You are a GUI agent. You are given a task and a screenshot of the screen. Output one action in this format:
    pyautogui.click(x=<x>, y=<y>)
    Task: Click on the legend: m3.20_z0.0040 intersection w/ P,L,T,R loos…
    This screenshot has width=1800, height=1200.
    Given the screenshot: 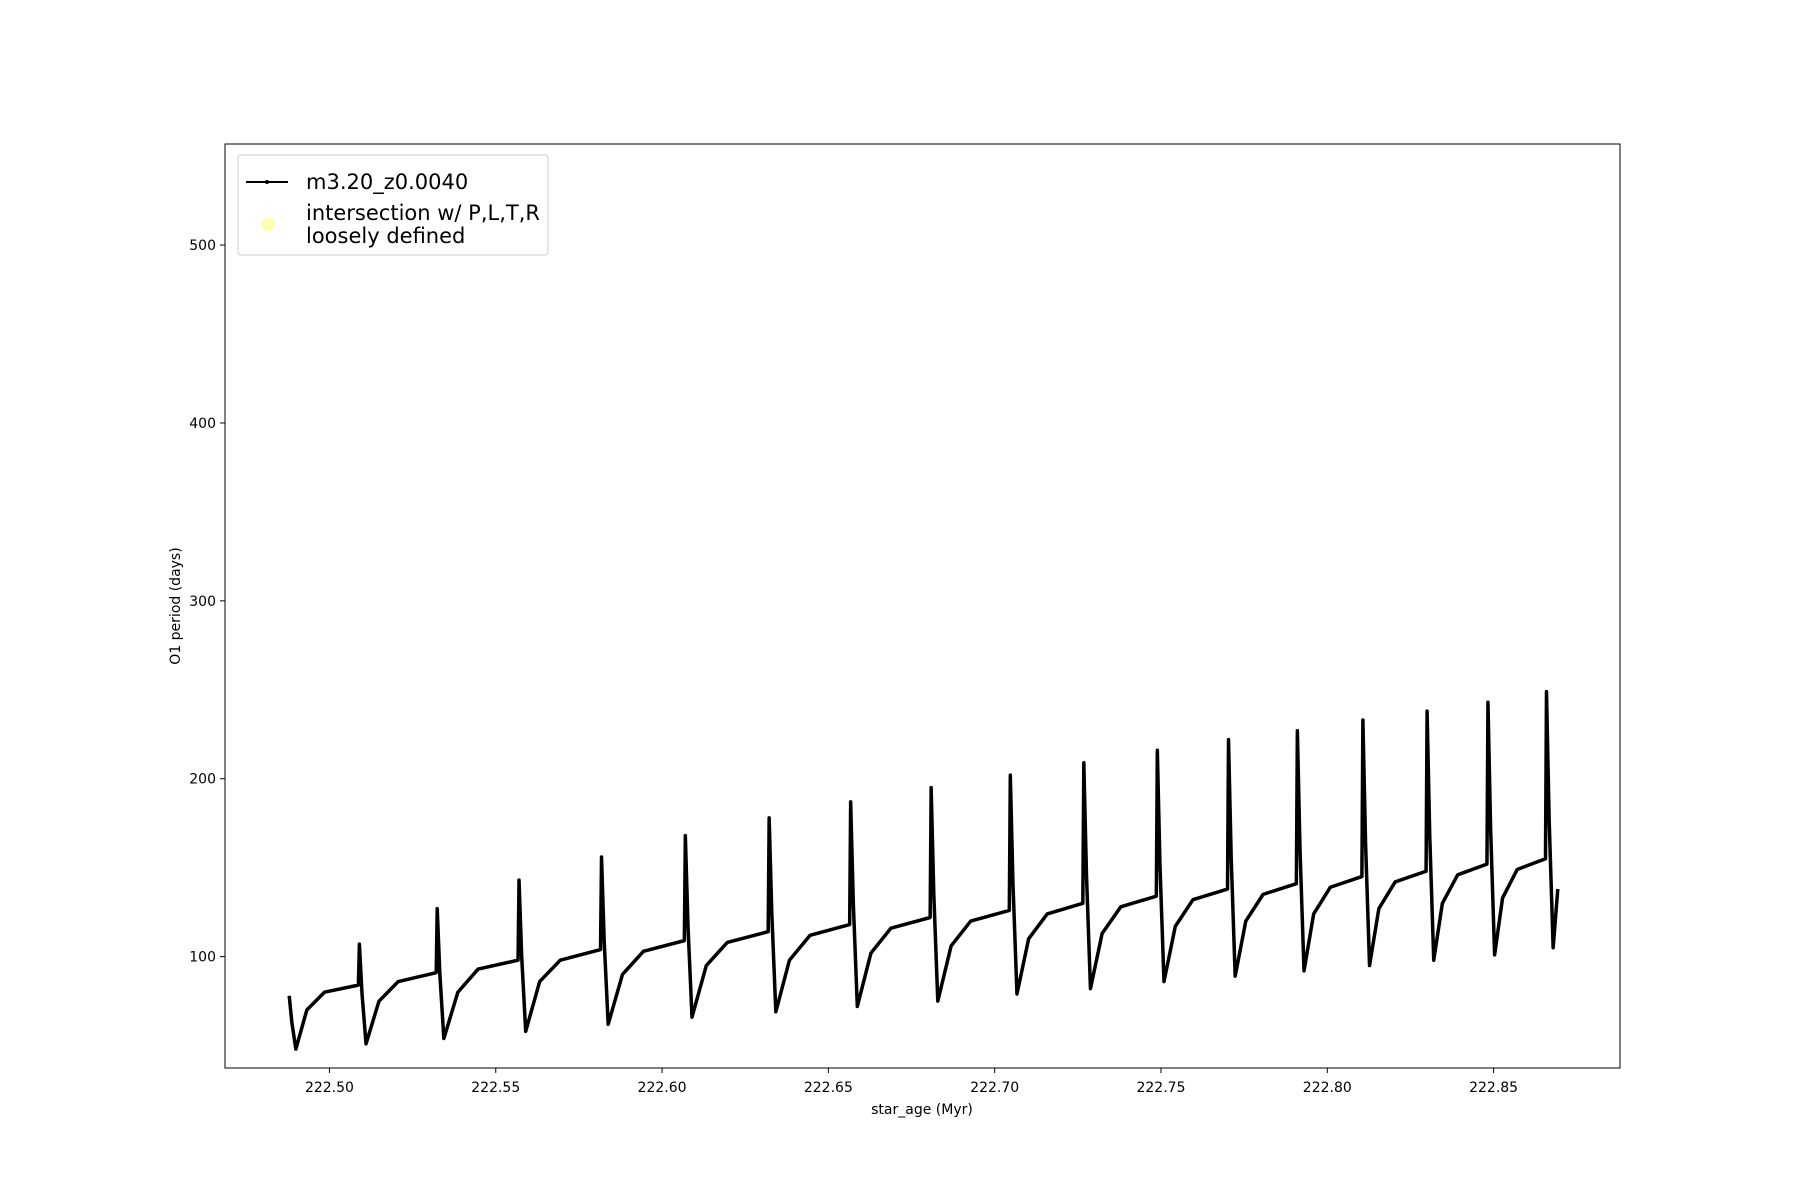 What is the action you would take?
    pyautogui.click(x=393, y=205)
    